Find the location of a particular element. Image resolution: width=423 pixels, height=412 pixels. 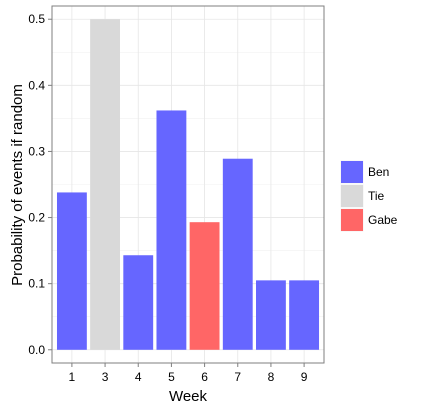

legend-swatch-ben is located at coordinates (352, 172).